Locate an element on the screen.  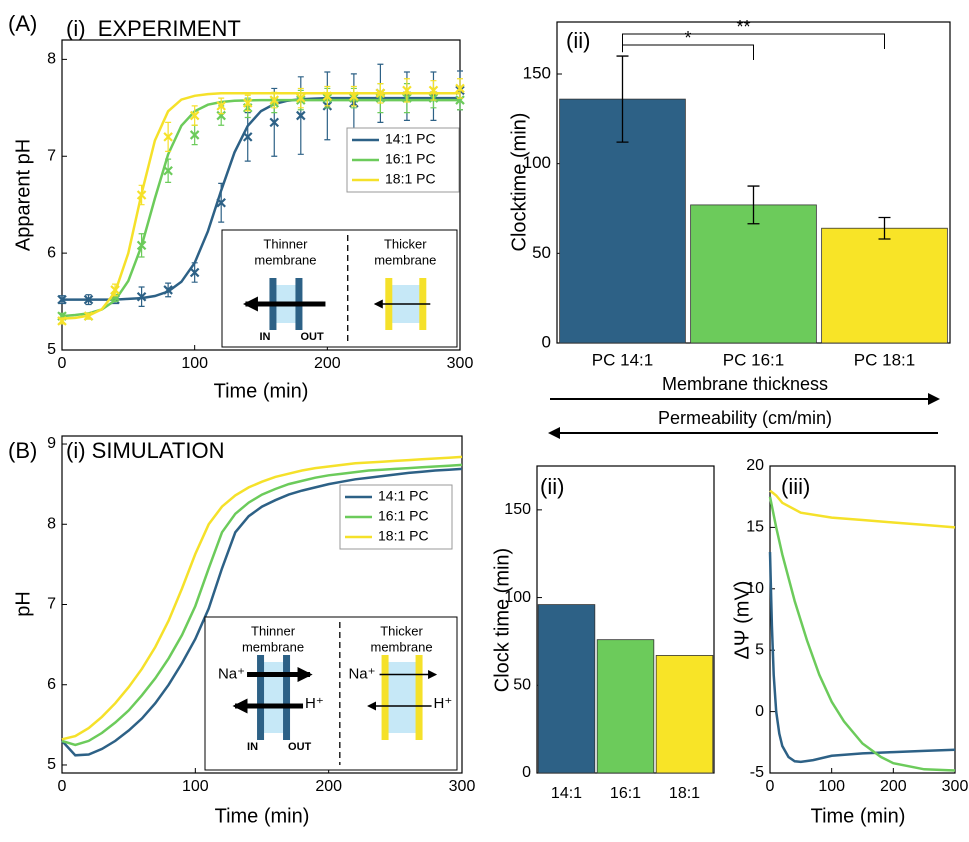
ion-label: Na⁺ is located at coordinates (231, 674).